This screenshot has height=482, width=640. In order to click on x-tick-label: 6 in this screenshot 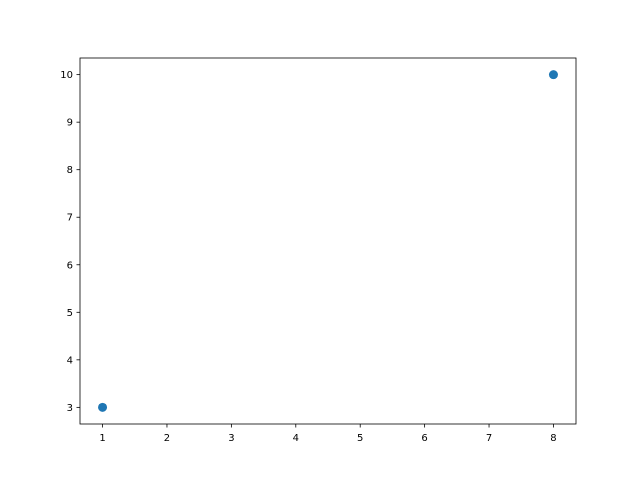, I will do `click(424, 438)`.